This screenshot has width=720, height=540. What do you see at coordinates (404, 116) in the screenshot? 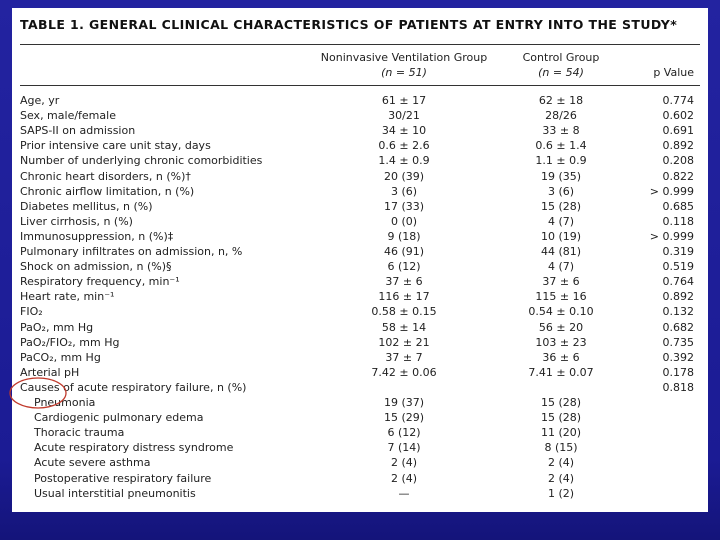
I see `cell-niv: 30/21` at bounding box center [404, 116].